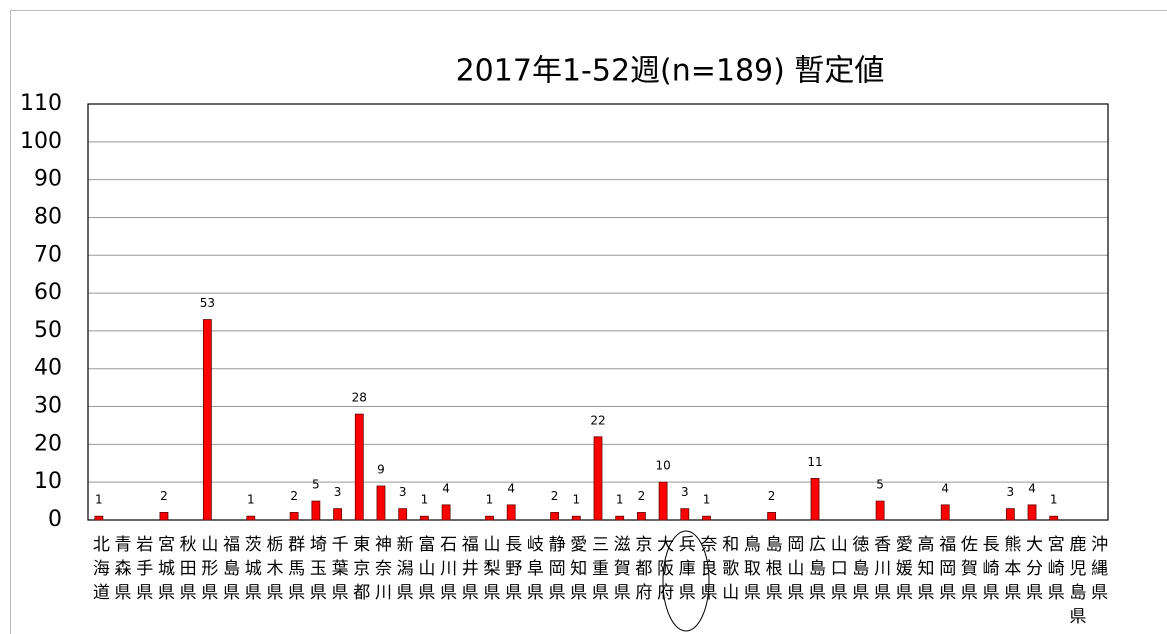 The image size is (1167, 634). I want to click on x-tick-label: 栃木県, so click(272, 571).